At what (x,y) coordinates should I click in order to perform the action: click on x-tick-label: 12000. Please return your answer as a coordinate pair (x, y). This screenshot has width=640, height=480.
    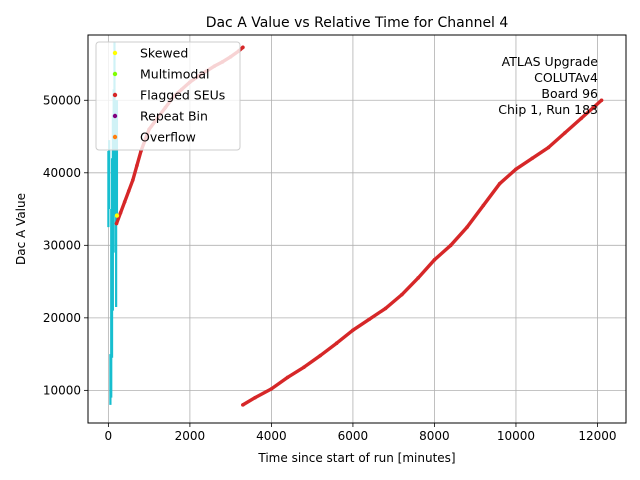
    Looking at the image, I should click on (597, 436).